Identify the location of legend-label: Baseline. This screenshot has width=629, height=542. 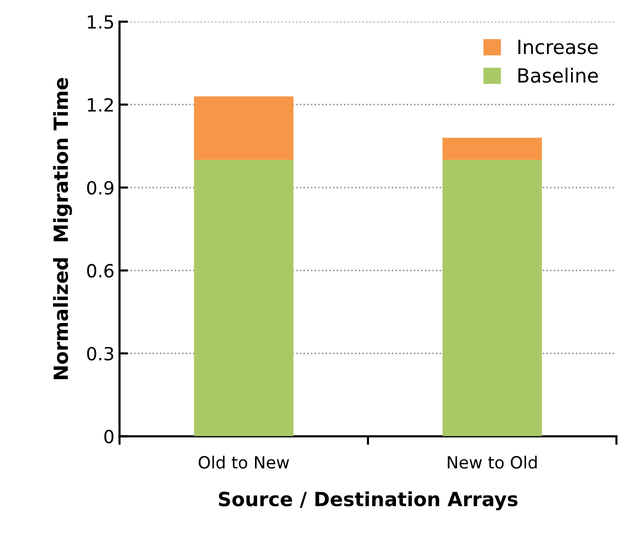
(558, 75).